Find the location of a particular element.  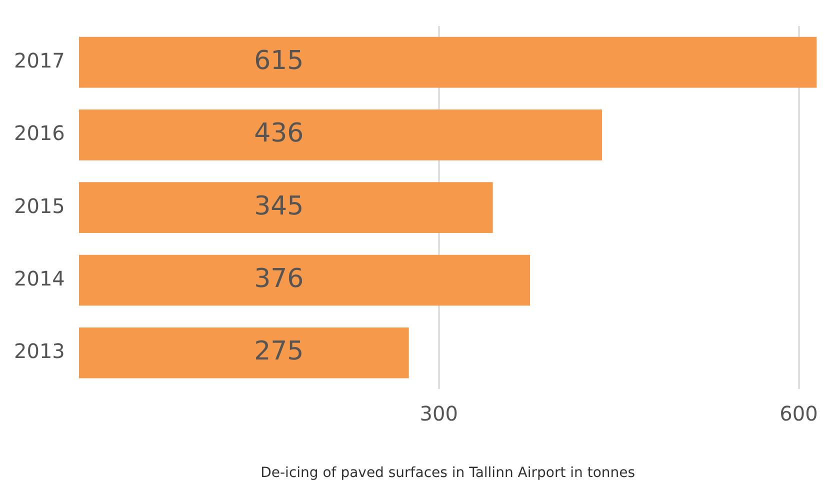

y-tick-label: 2014 is located at coordinates (39, 278).